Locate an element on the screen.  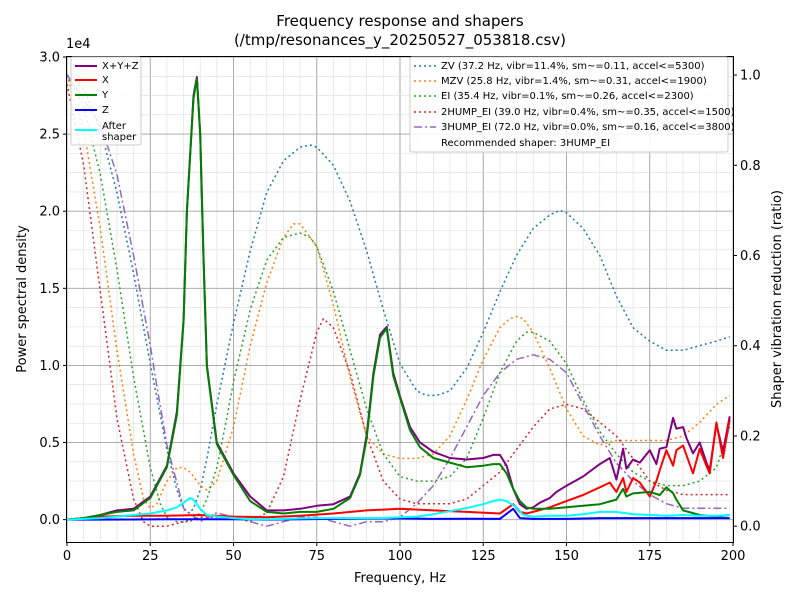
recommended-shaper-label: Recommended shaper: 3HUMP_EI is located at coordinates (525, 143).